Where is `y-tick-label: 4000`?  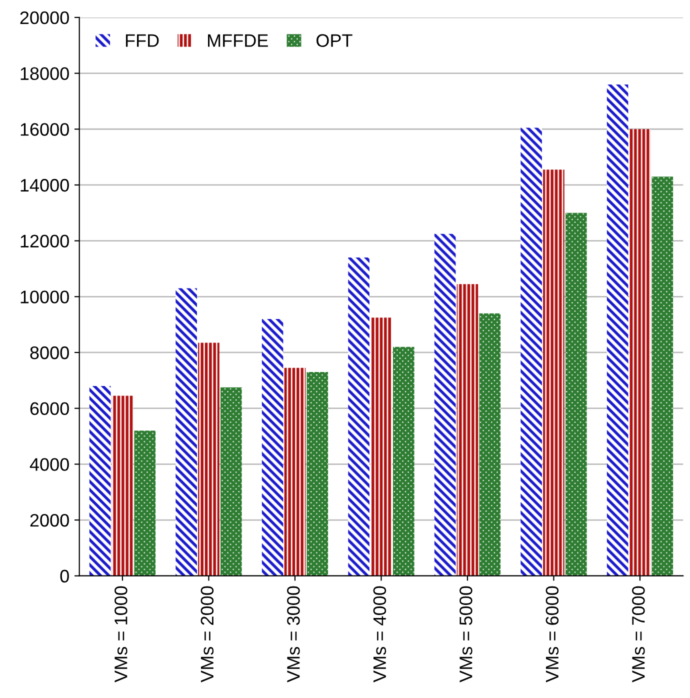
y-tick-label: 4000 is located at coordinates (49, 464).